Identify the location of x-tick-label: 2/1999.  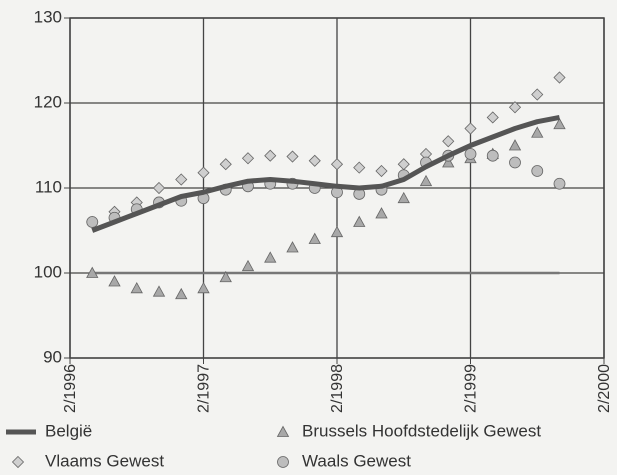
(471, 388).